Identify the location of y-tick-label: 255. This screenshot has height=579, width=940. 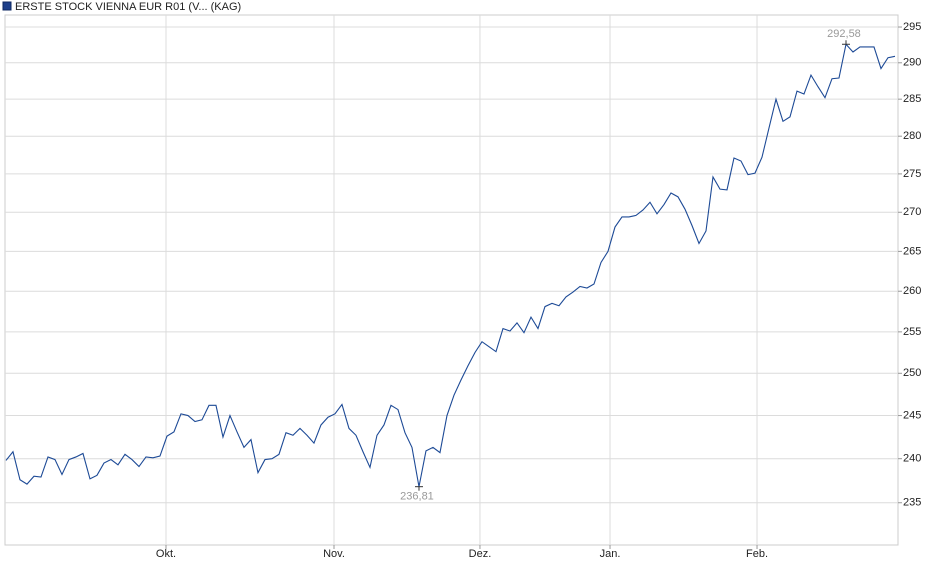
(912, 332).